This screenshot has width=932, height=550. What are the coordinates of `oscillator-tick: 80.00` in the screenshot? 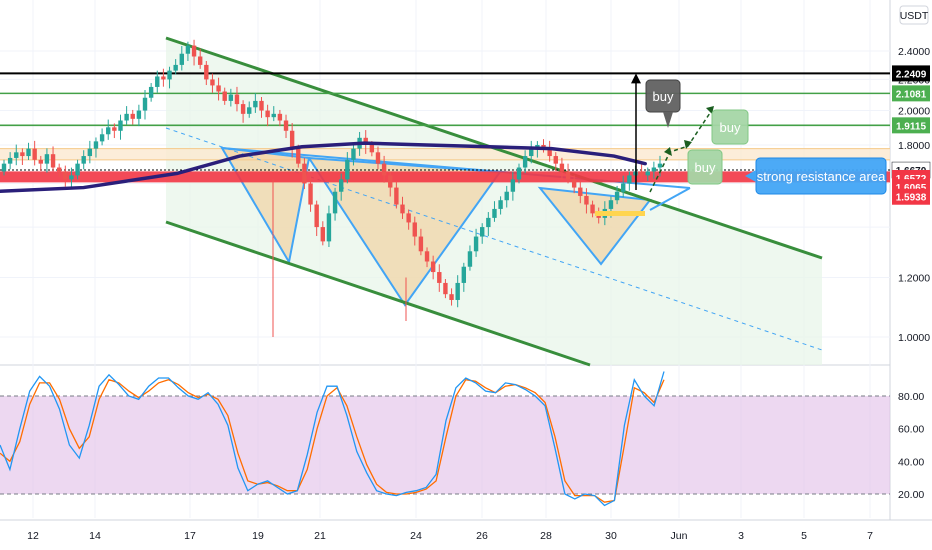 It's located at (911, 397).